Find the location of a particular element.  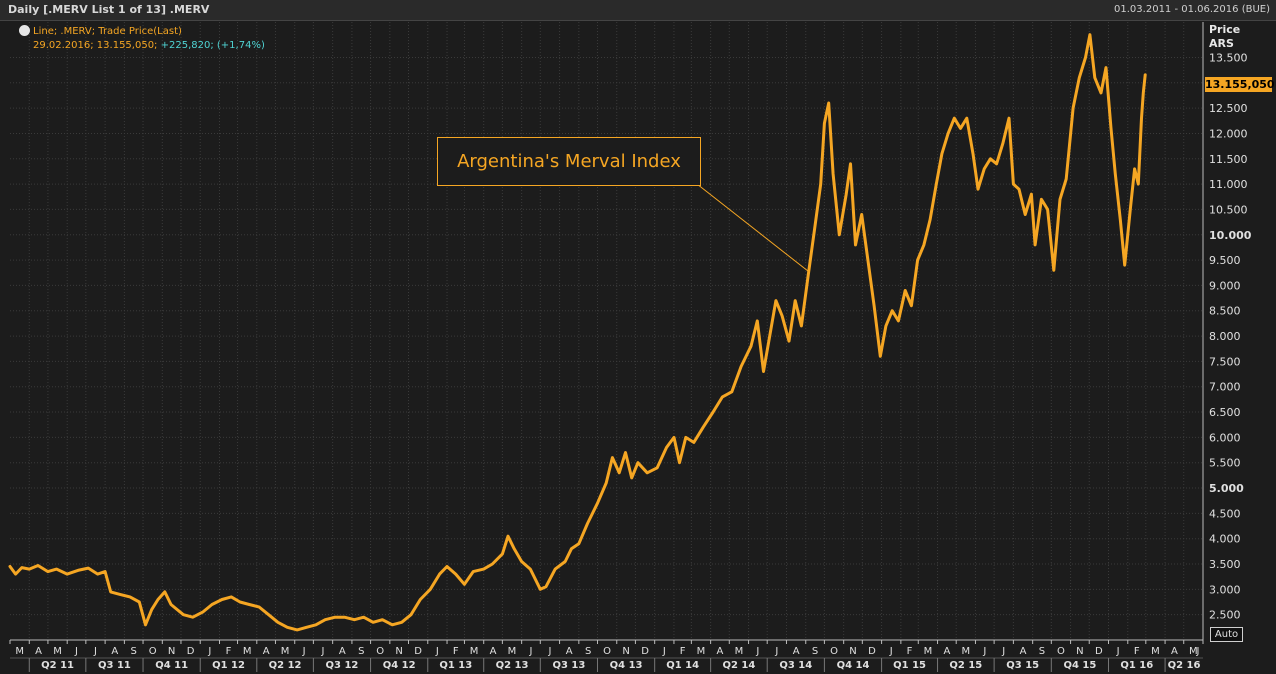

y-tick-label: 11.000 is located at coordinates (1228, 184).